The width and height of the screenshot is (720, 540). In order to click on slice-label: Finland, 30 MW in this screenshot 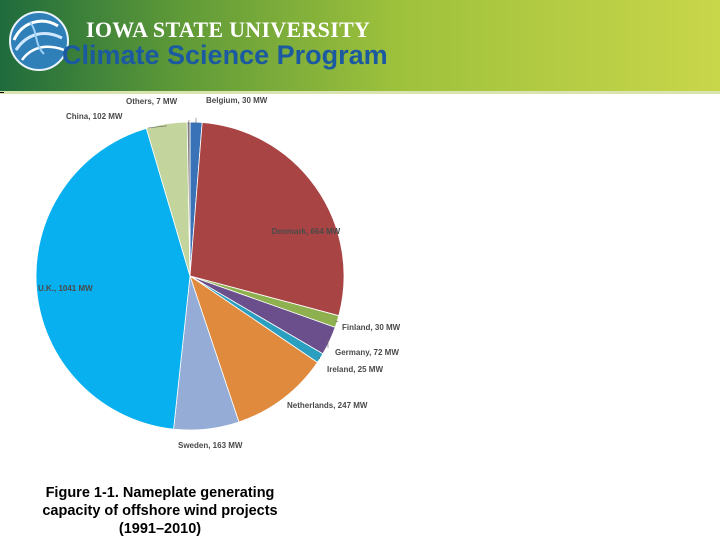, I will do `click(371, 327)`.